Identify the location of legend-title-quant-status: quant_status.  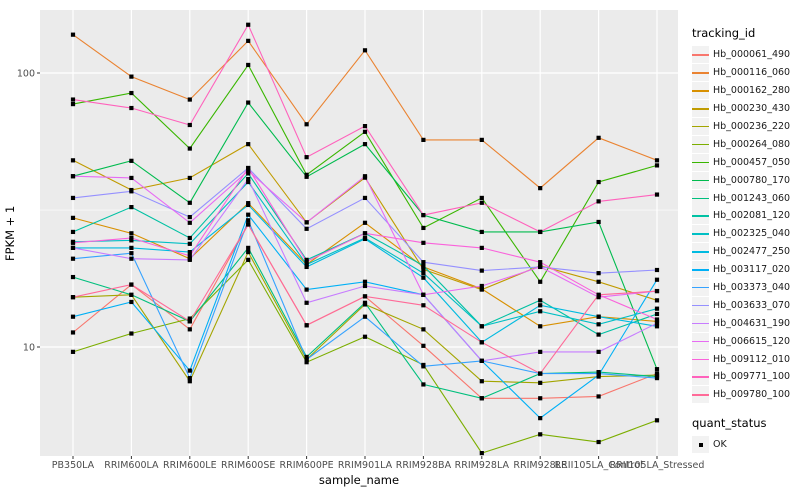
(729, 422).